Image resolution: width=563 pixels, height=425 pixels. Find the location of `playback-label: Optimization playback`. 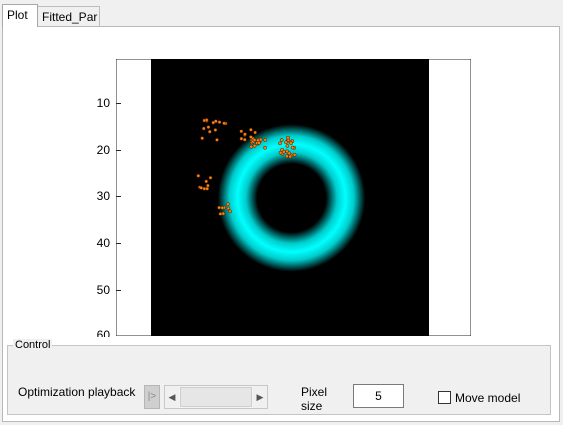

playback-label: Optimization playback is located at coordinates (77, 392).